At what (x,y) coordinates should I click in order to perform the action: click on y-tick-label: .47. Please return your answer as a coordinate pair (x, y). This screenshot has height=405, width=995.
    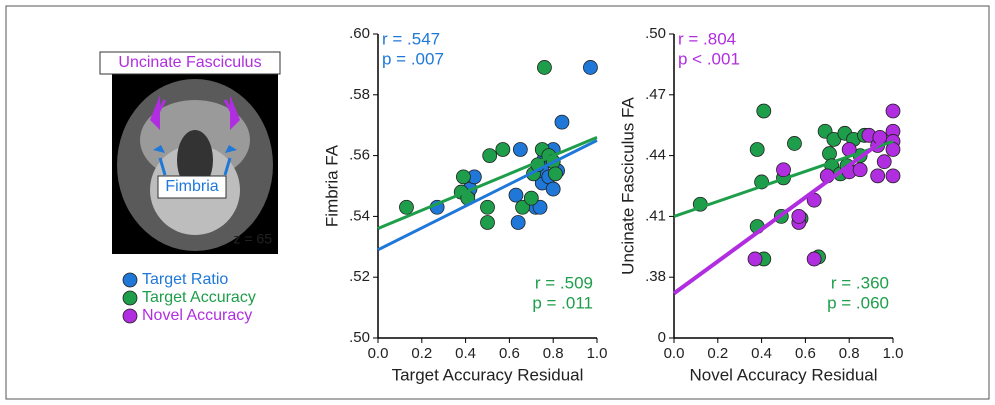
    Looking at the image, I should click on (655, 94).